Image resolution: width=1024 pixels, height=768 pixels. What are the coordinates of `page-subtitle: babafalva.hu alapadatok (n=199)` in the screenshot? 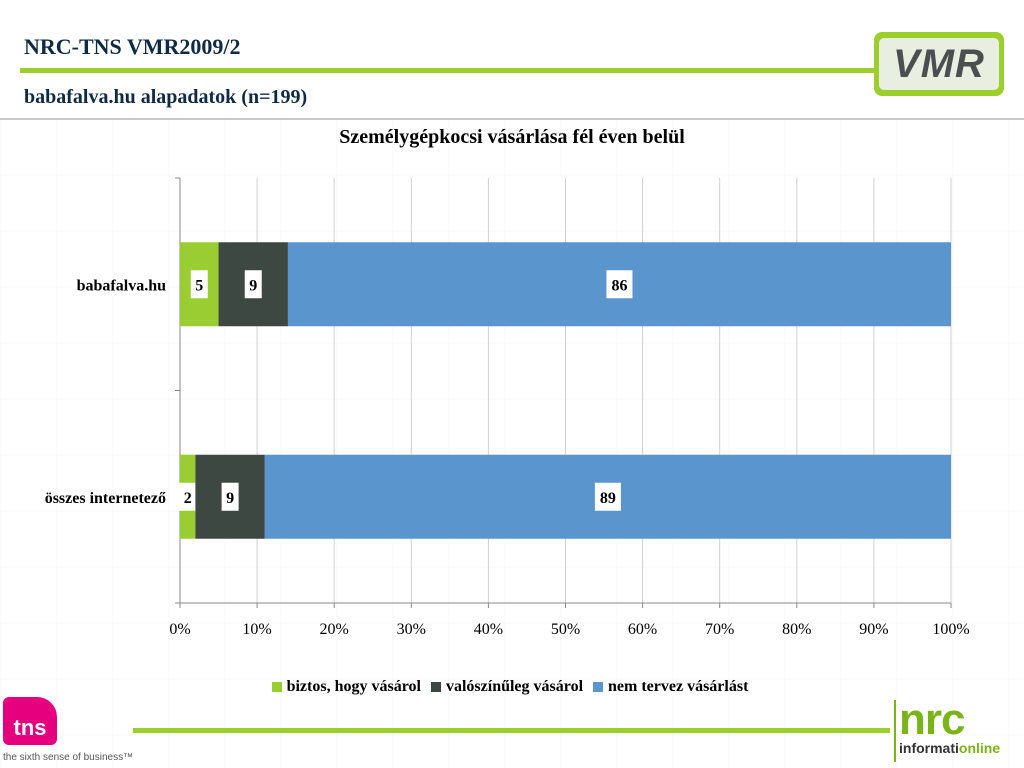 It's located at (166, 97).